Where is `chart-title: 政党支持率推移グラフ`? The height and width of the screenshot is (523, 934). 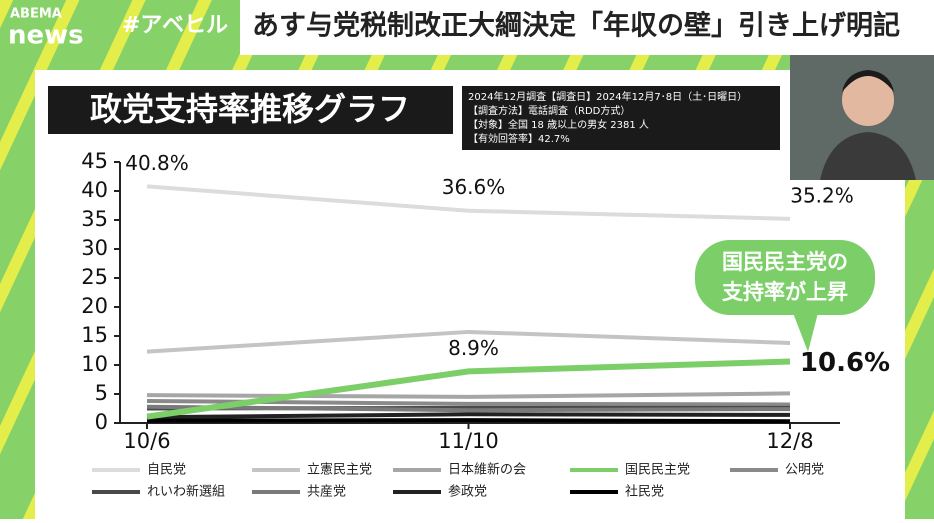 chart-title: 政党支持率推移グラフ is located at coordinates (250, 109).